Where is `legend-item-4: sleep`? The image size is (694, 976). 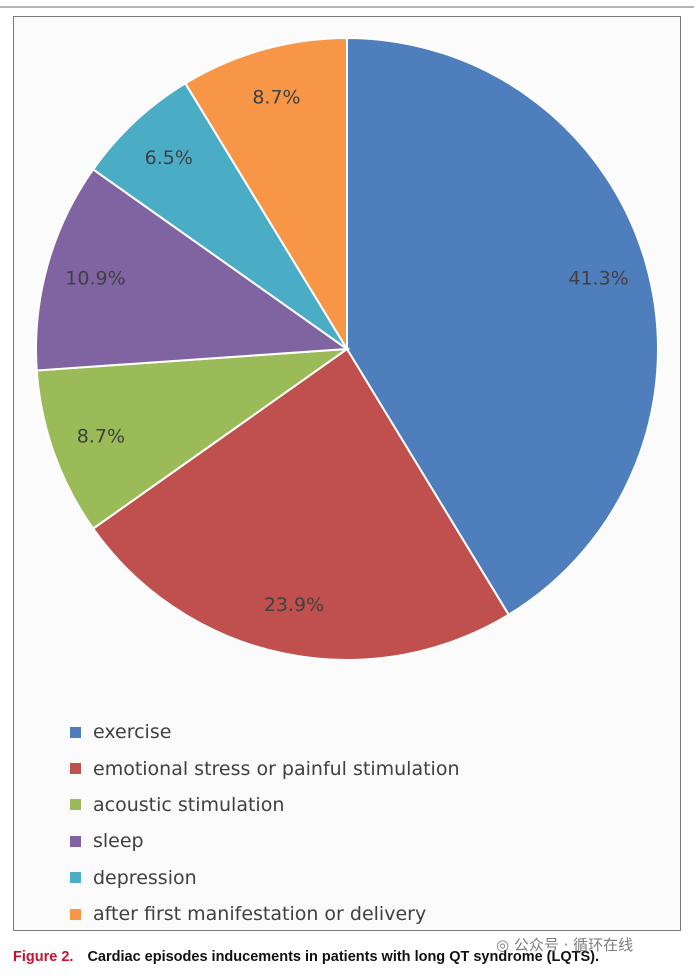 legend-item-4: sleep is located at coordinates (265, 841).